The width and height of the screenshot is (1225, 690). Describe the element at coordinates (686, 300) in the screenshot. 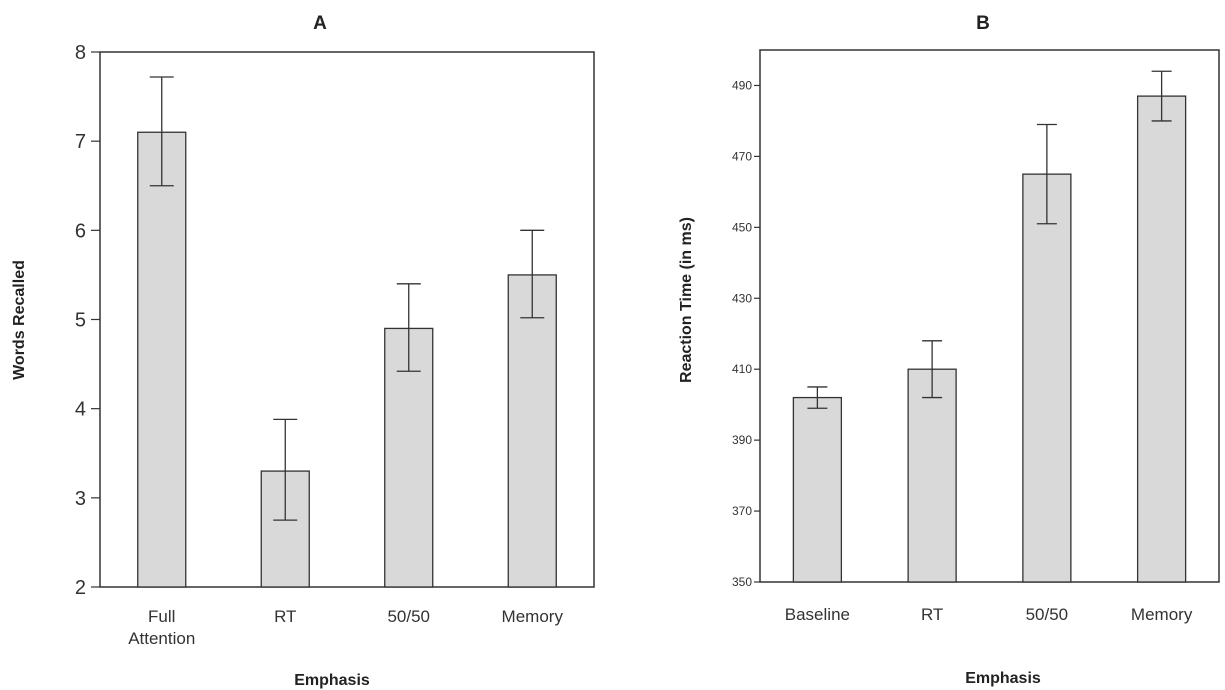

I see `y-axis-title-b: Reaction Time (in ms)` at that location.